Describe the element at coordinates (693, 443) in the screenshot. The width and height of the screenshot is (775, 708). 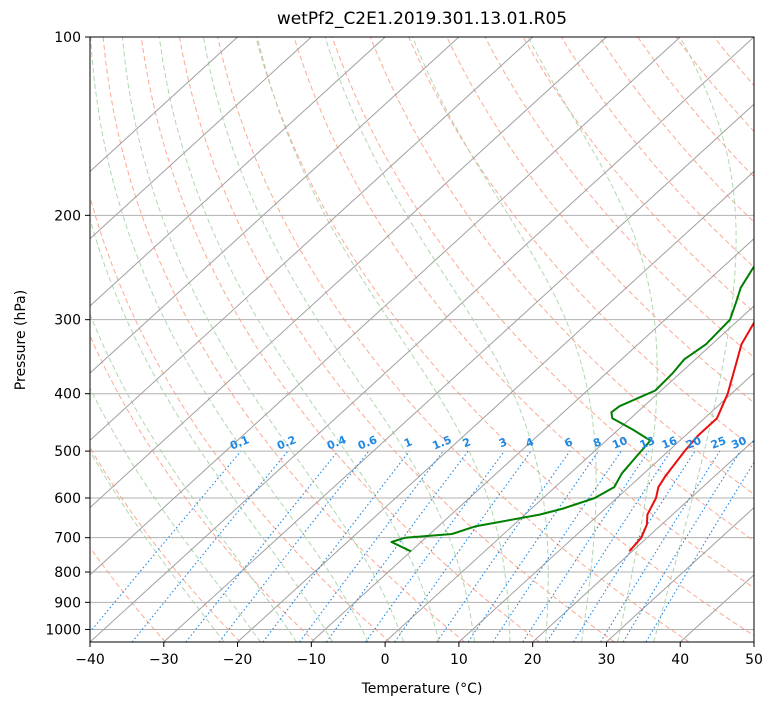
I see `mixing-ratio-label: 20` at that location.